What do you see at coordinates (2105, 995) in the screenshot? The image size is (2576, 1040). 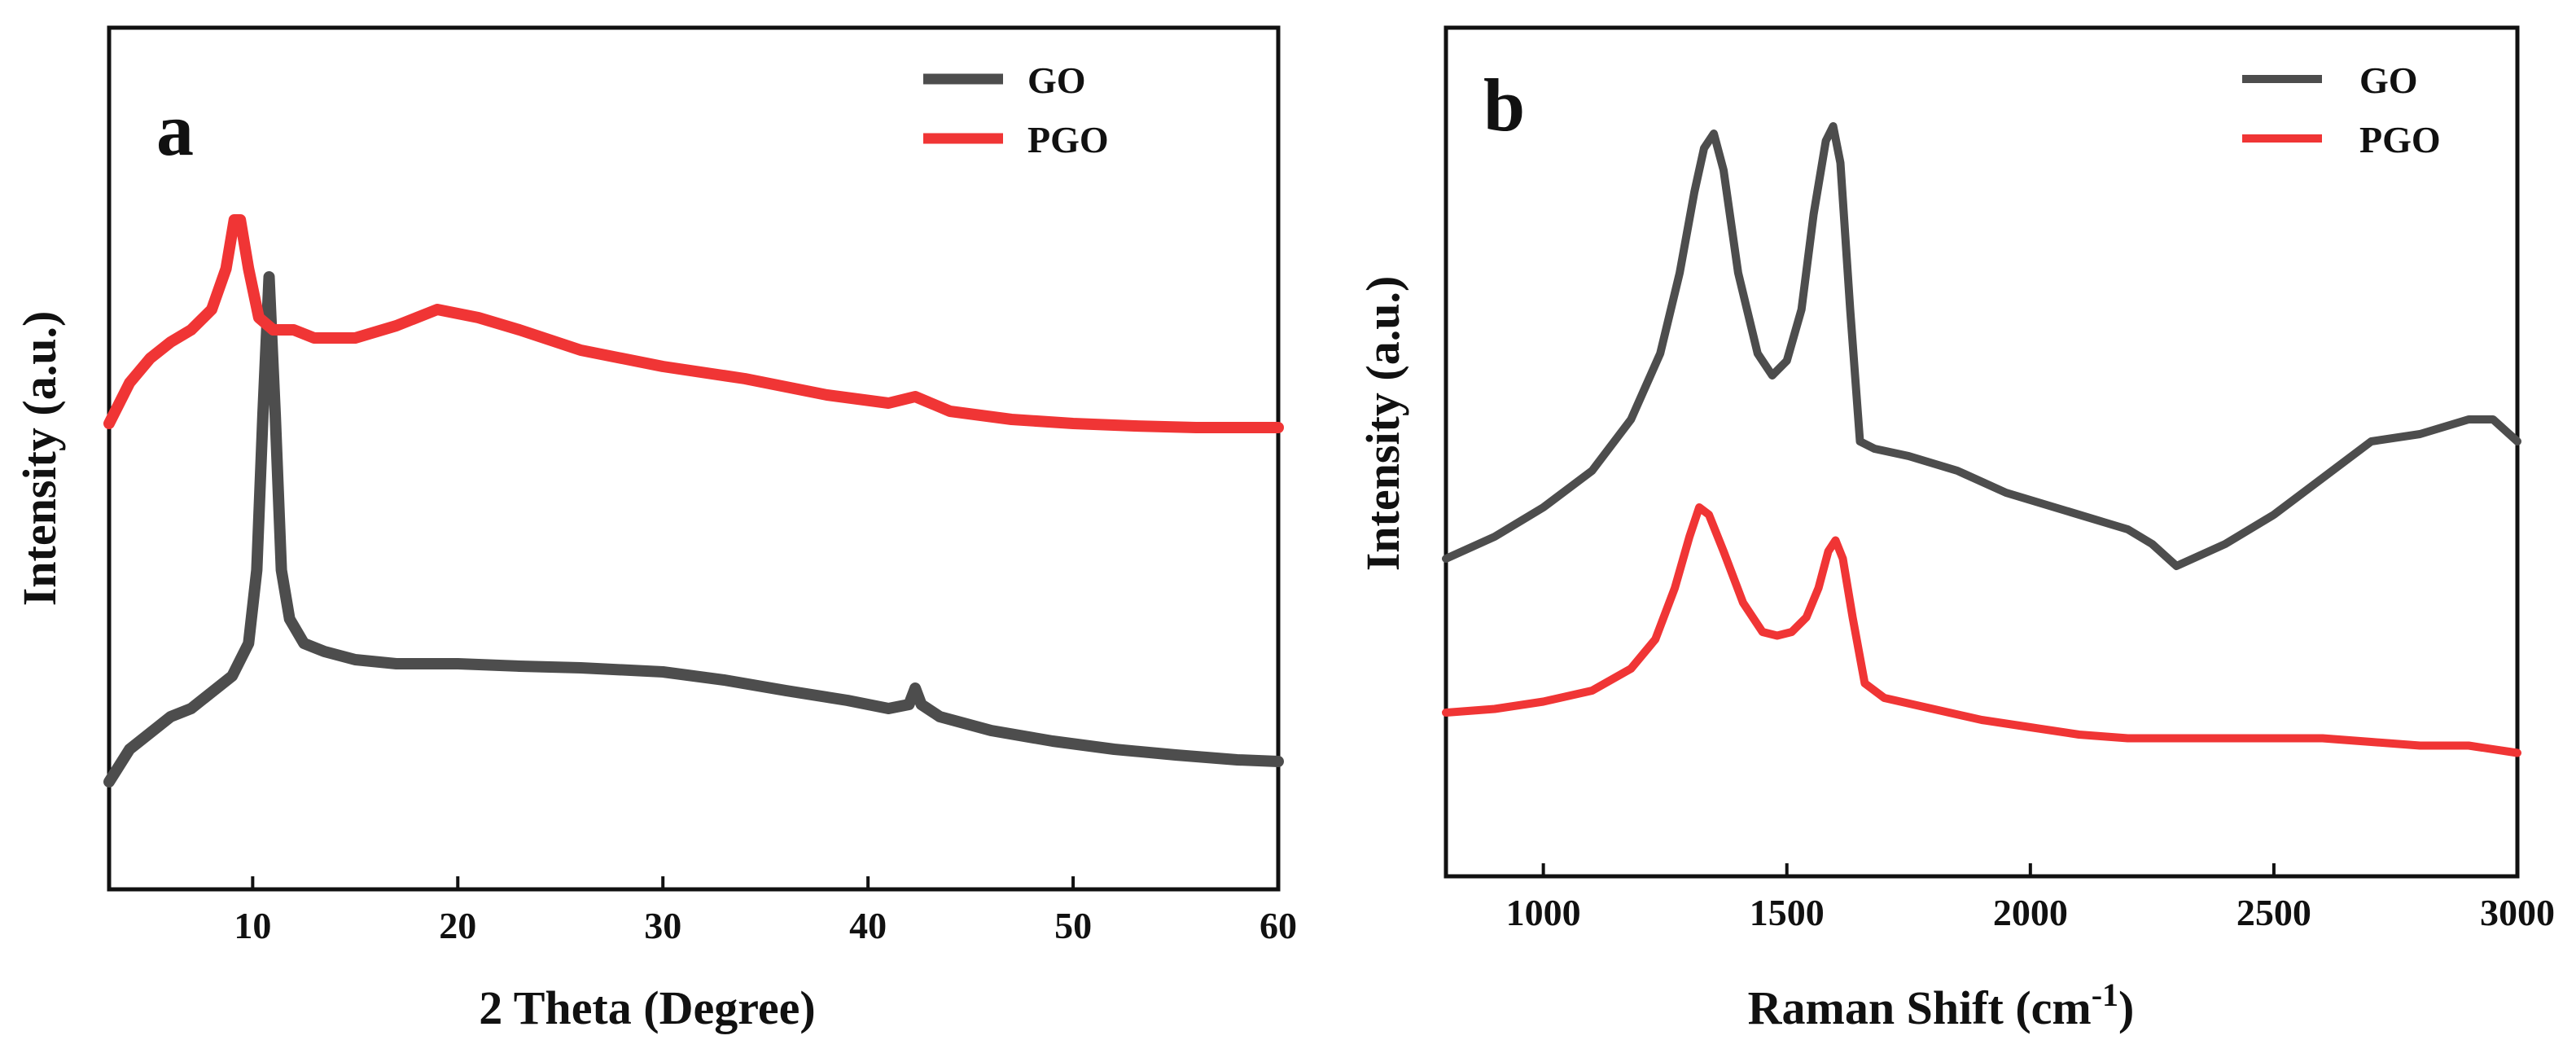 I see `panel-b-x-axis-label-superscript: -1` at bounding box center [2105, 995].